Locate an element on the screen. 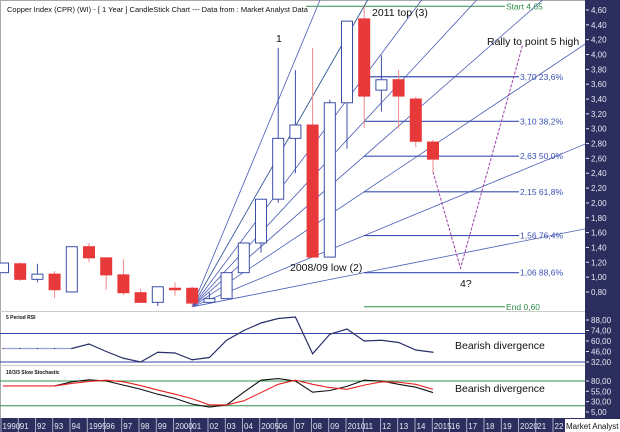 Image resolution: width=620 pixels, height=432 pixels. fib-end-label: End 0,60 is located at coordinates (523, 307).